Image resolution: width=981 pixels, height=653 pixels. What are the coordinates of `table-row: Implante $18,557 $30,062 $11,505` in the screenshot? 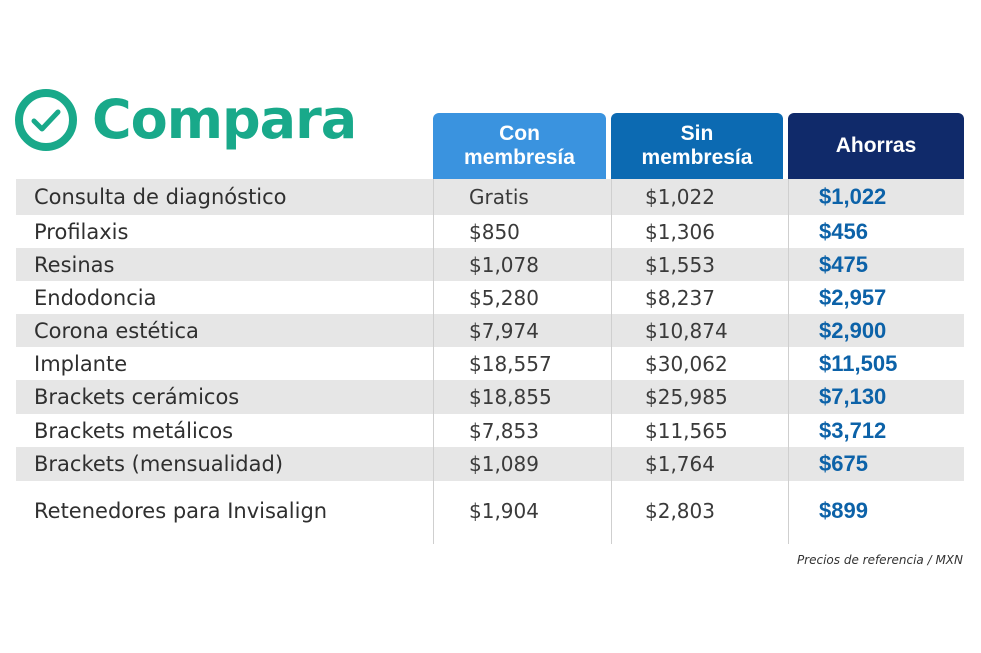 It's located at (490, 363).